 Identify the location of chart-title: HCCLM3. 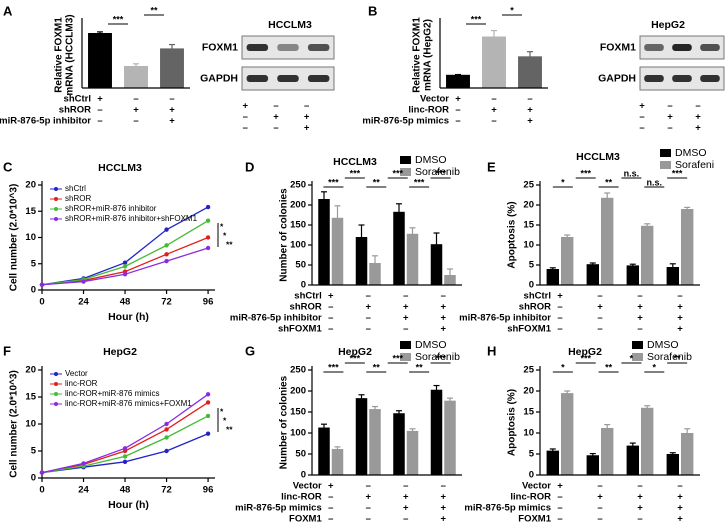
(120, 168).